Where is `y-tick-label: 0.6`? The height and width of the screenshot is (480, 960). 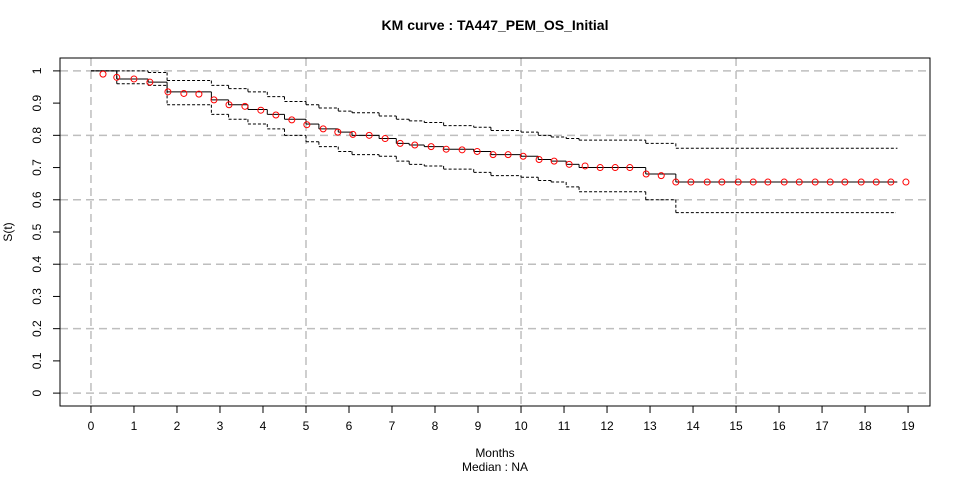 y-tick-label: 0.6 is located at coordinates (37, 199).